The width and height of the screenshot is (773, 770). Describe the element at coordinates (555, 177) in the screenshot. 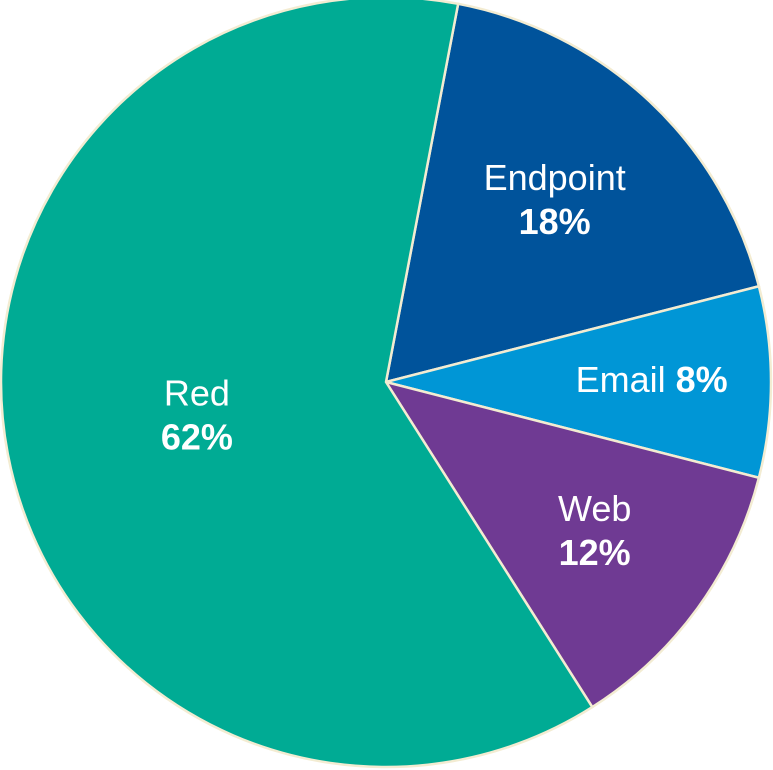

I see `category-label: Endpoint` at that location.